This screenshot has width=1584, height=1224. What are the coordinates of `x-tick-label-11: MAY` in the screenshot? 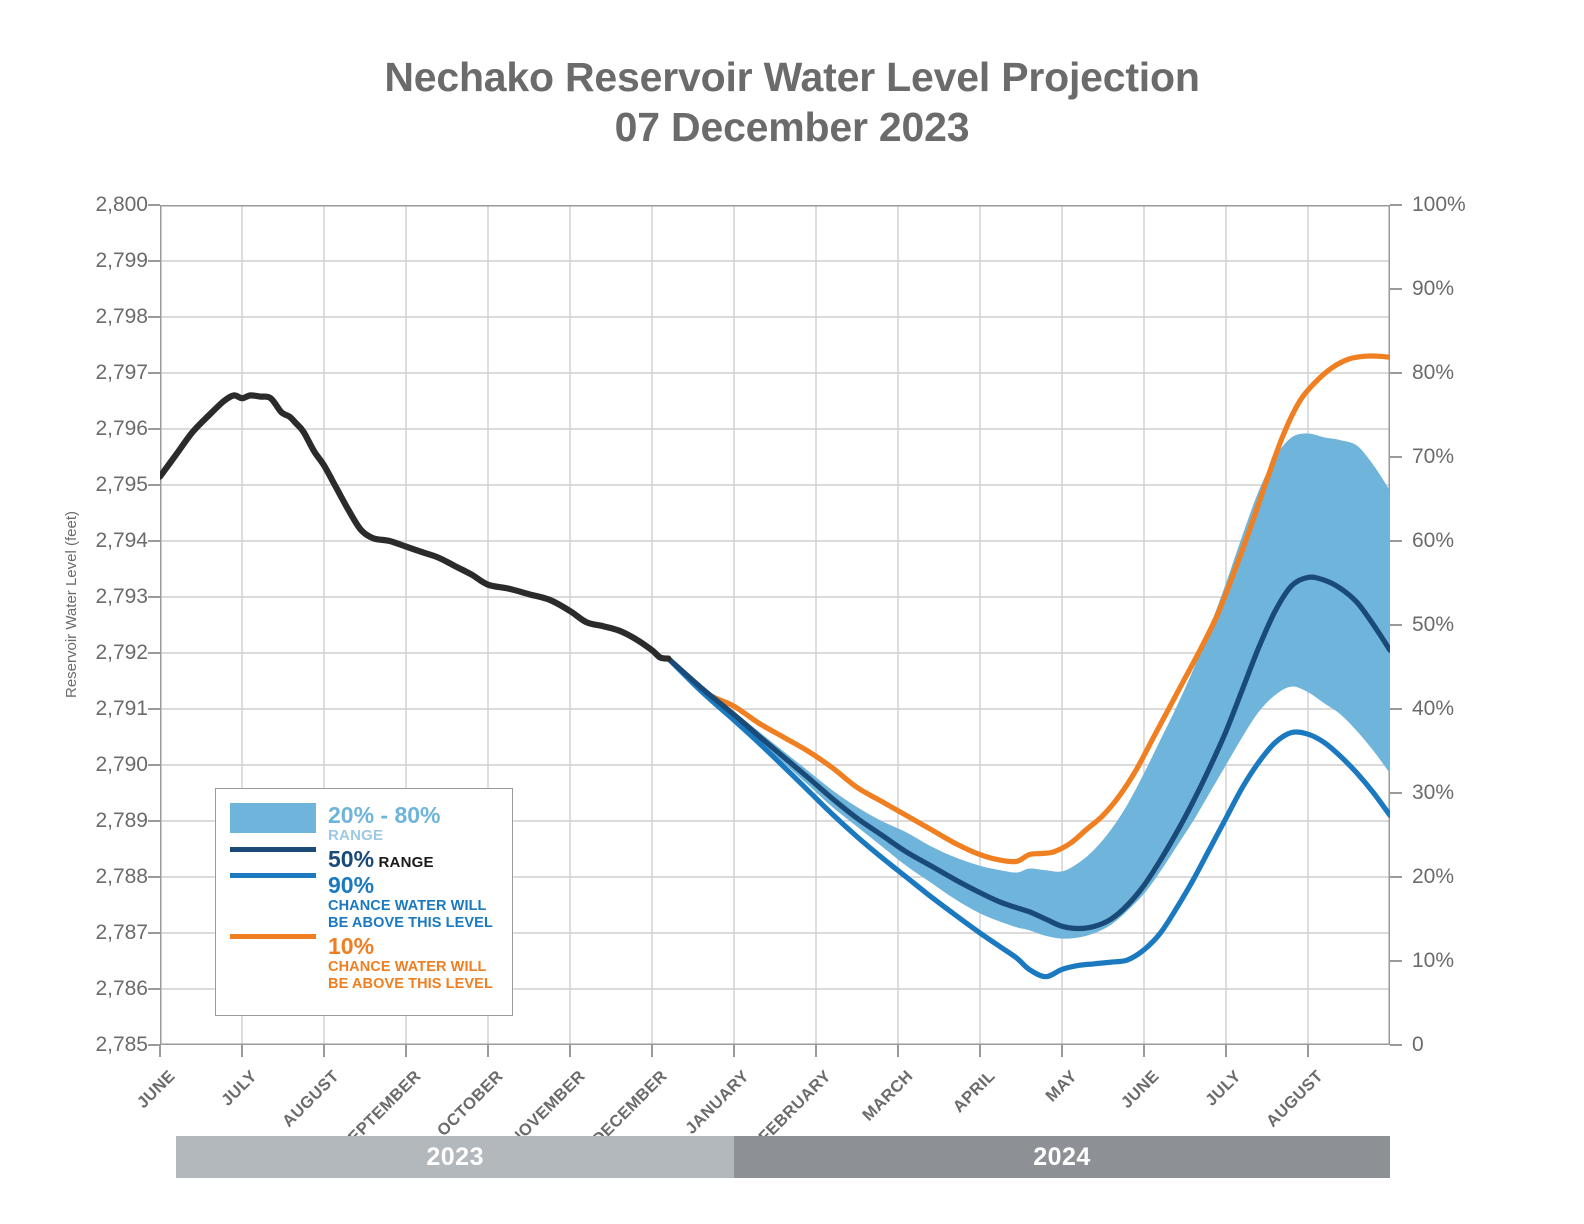 It's located at (1061, 1086).